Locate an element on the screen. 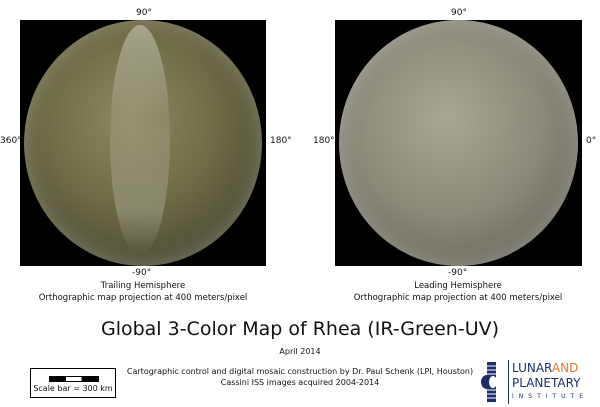 The height and width of the screenshot is (407, 600). map-title: Global 3-Color Map of Rhea (IR-Green-UV) is located at coordinates (300, 329).